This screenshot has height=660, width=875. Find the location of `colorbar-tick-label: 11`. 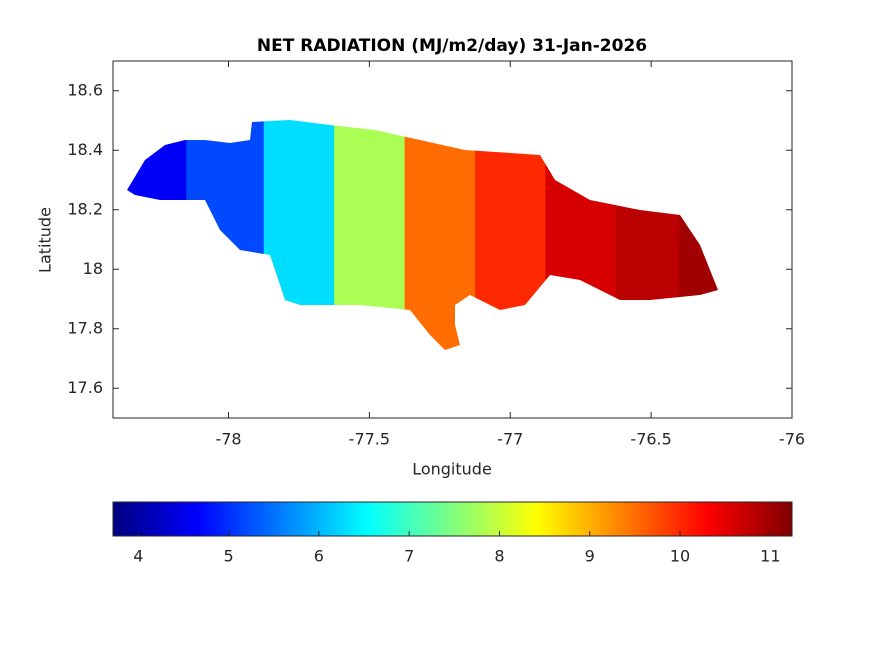

colorbar-tick-label: 11 is located at coordinates (770, 556).